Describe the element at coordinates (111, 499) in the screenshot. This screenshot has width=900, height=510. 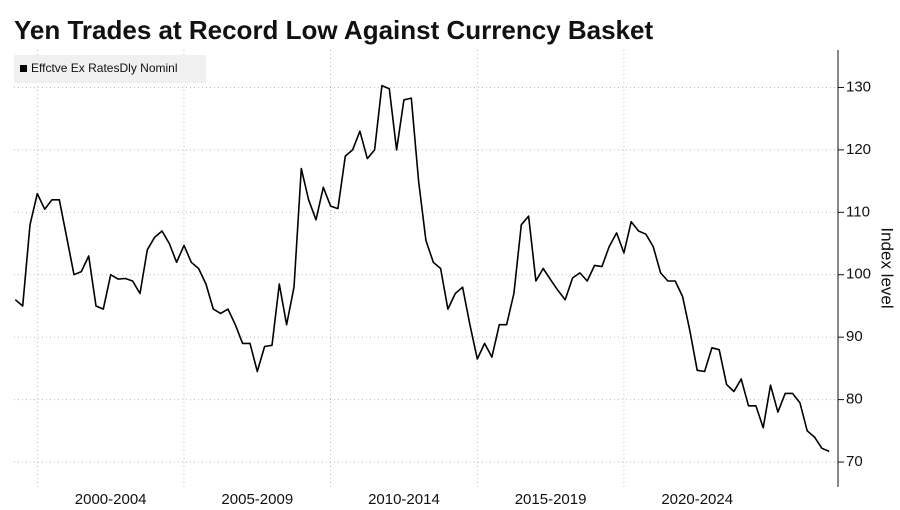
I see `x-tick-label: 2000-2004` at that location.